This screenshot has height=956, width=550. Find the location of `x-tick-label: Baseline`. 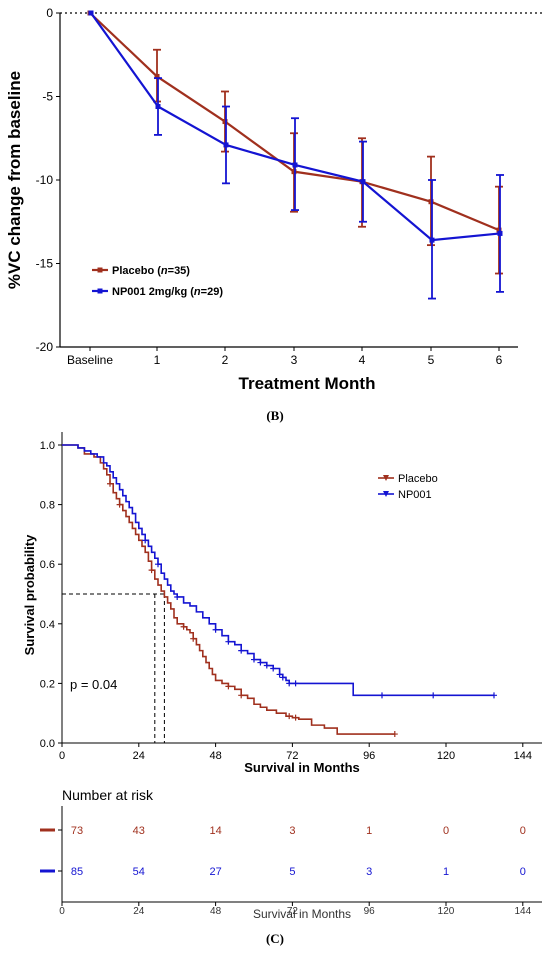

x-tick-label: Baseline is located at coordinates (90, 360).